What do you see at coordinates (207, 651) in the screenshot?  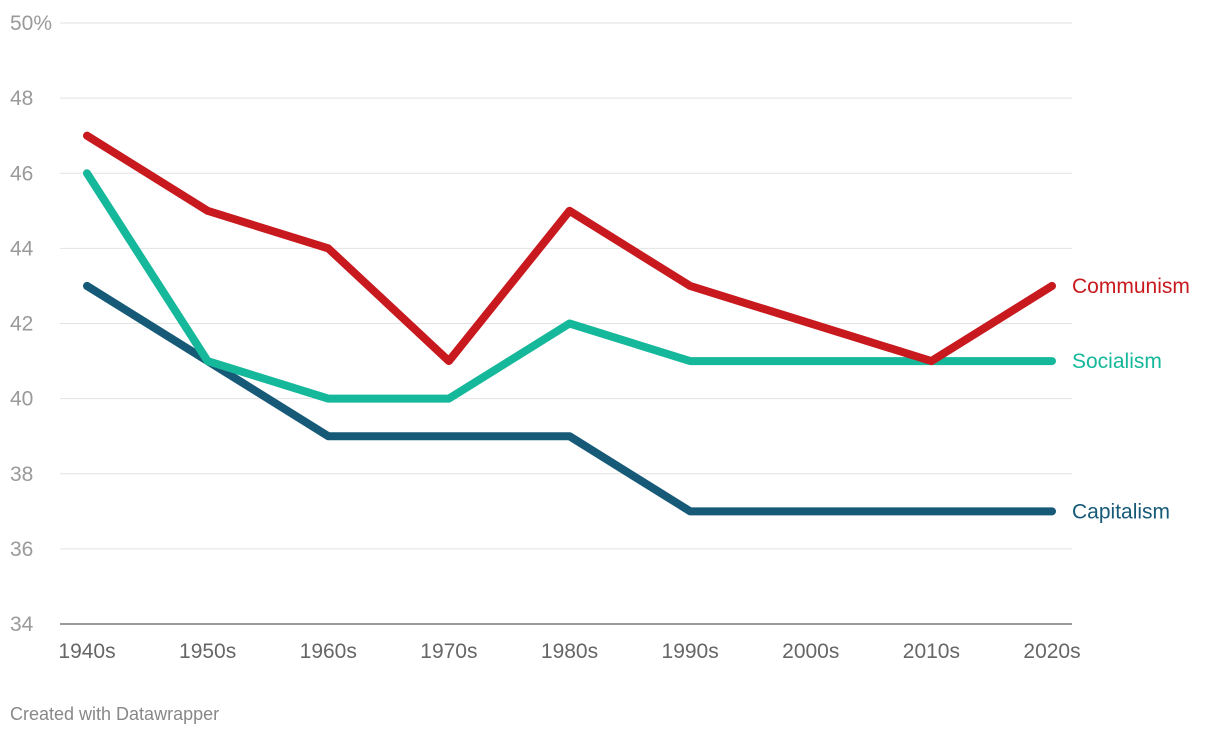 I see `x-tick-label: 1950s` at bounding box center [207, 651].